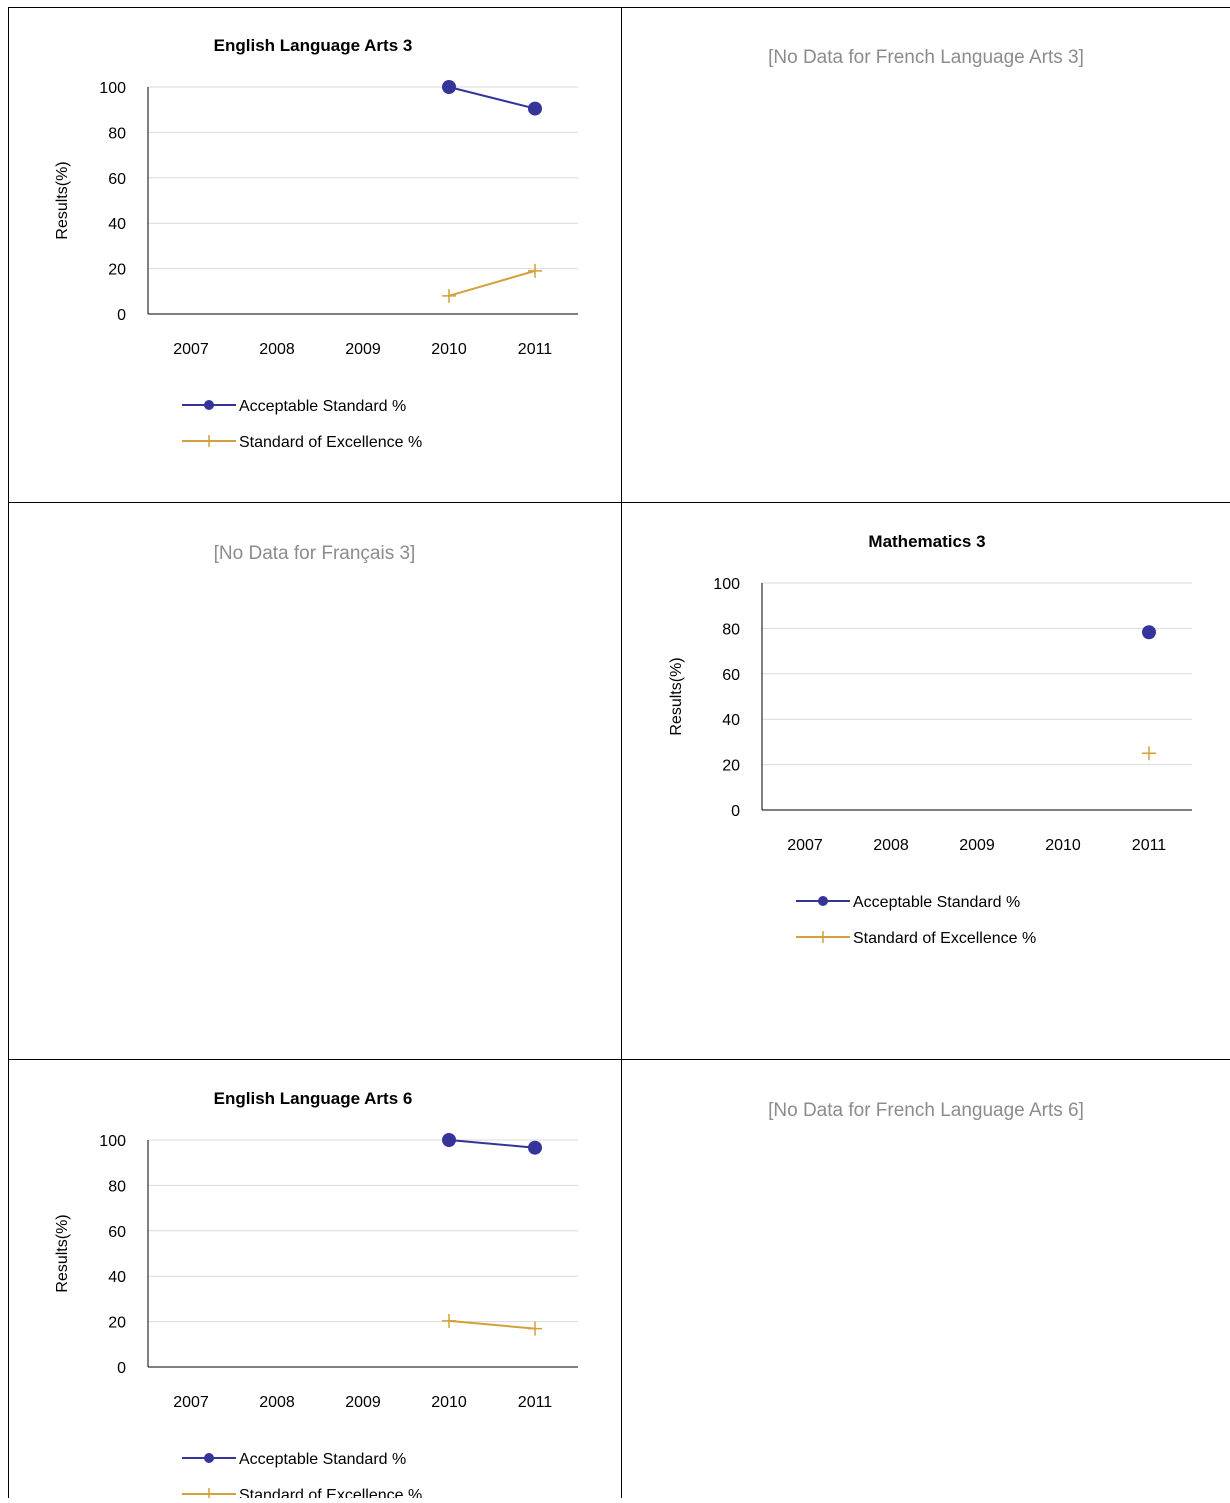 The image size is (1230, 1503). Describe the element at coordinates (926, 57) in the screenshot. I see `no-data-message: [No Data for French Language Arts 3]` at that location.